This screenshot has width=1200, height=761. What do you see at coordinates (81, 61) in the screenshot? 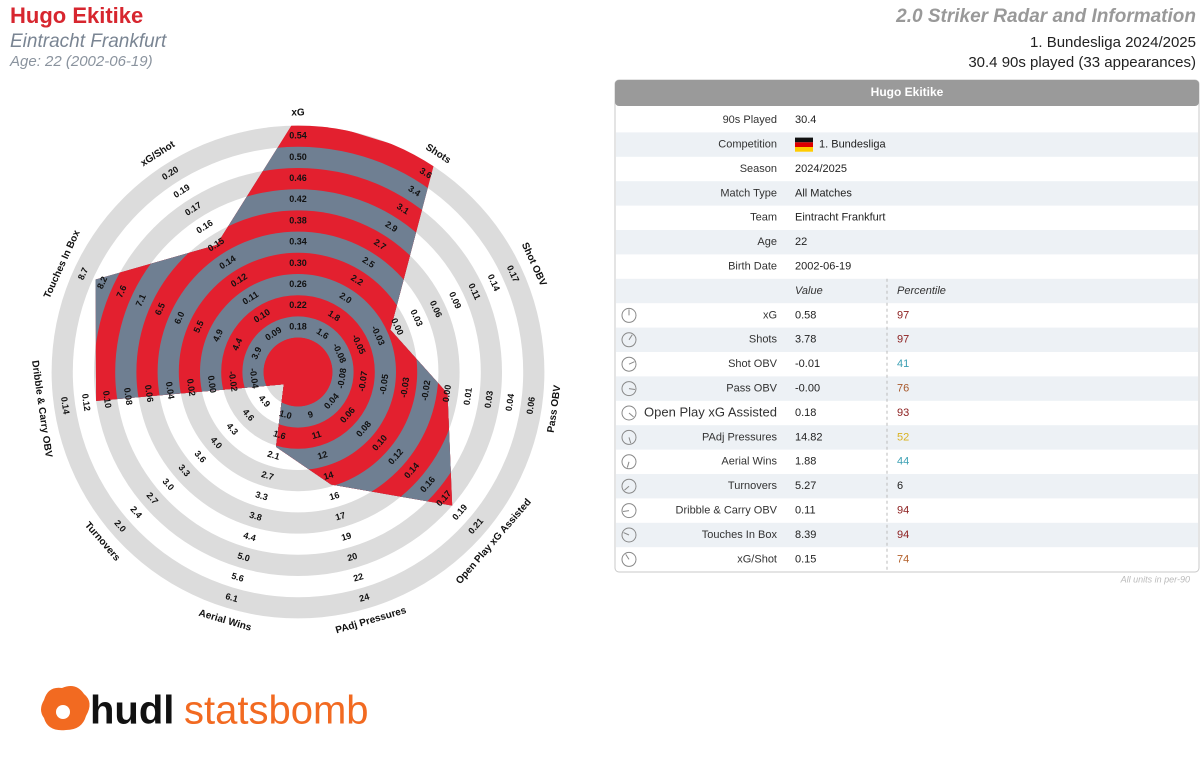
I see `age-line: Age: 22 (2002-06-19)` at bounding box center [81, 61].